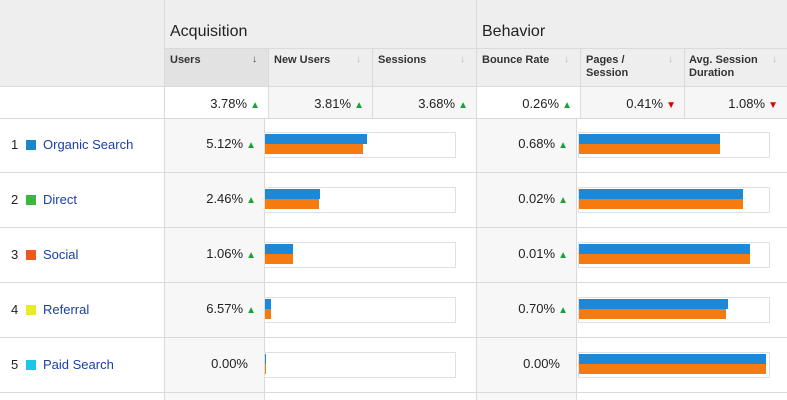 This screenshot has height=400, width=787. What do you see at coordinates (424, 67) in the screenshot?
I see `column-header-sessions: Sessions ↓` at bounding box center [424, 67].